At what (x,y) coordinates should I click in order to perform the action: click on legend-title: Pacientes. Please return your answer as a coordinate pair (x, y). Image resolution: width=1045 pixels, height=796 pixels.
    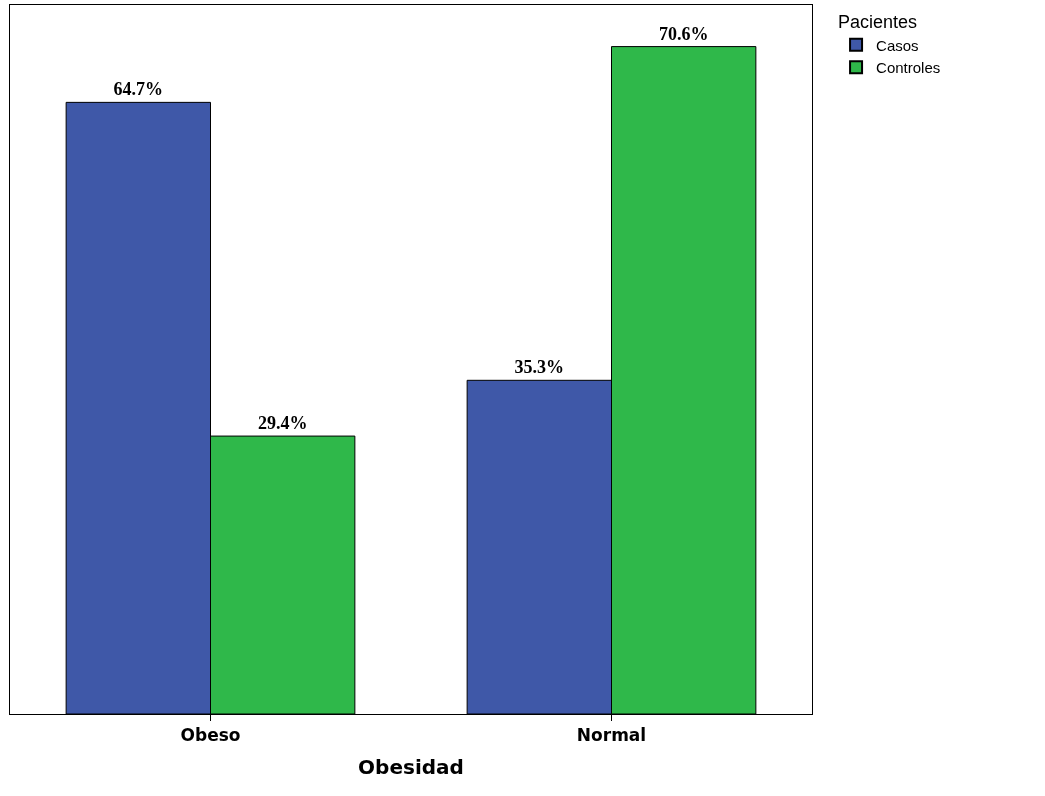
    Looking at the image, I should click on (878, 22).